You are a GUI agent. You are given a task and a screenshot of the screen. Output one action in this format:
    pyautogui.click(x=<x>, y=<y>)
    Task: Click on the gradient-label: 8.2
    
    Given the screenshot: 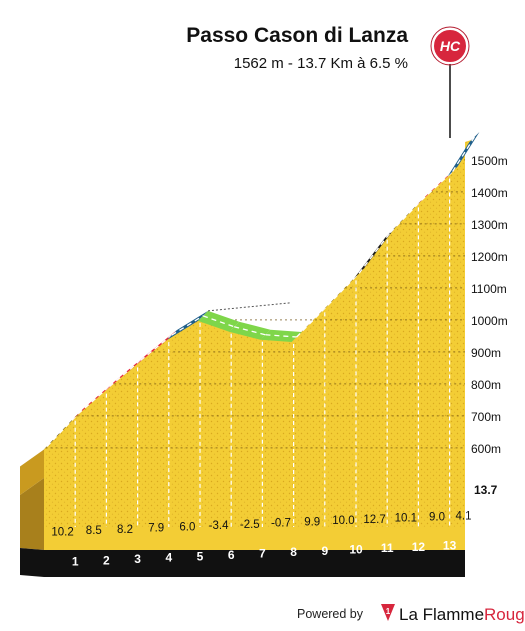 What is the action you would take?
    pyautogui.click(x=125, y=530)
    